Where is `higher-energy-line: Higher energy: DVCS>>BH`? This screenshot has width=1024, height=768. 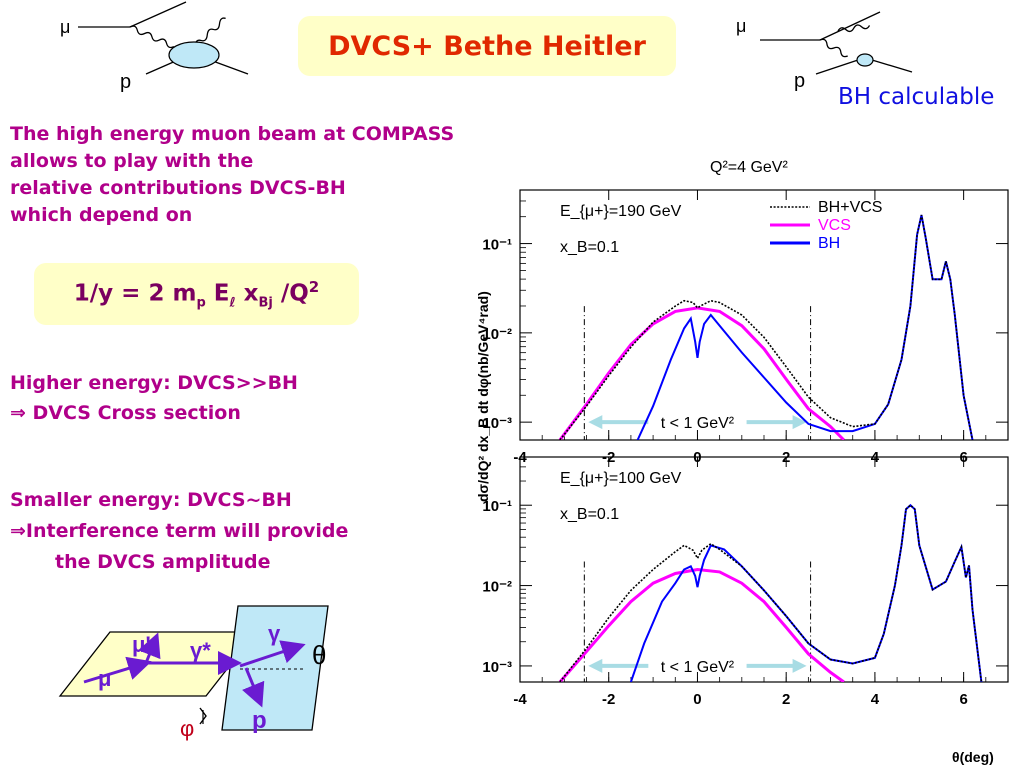 higher-energy-line: Higher energy: DVCS>>BH is located at coordinates (154, 383).